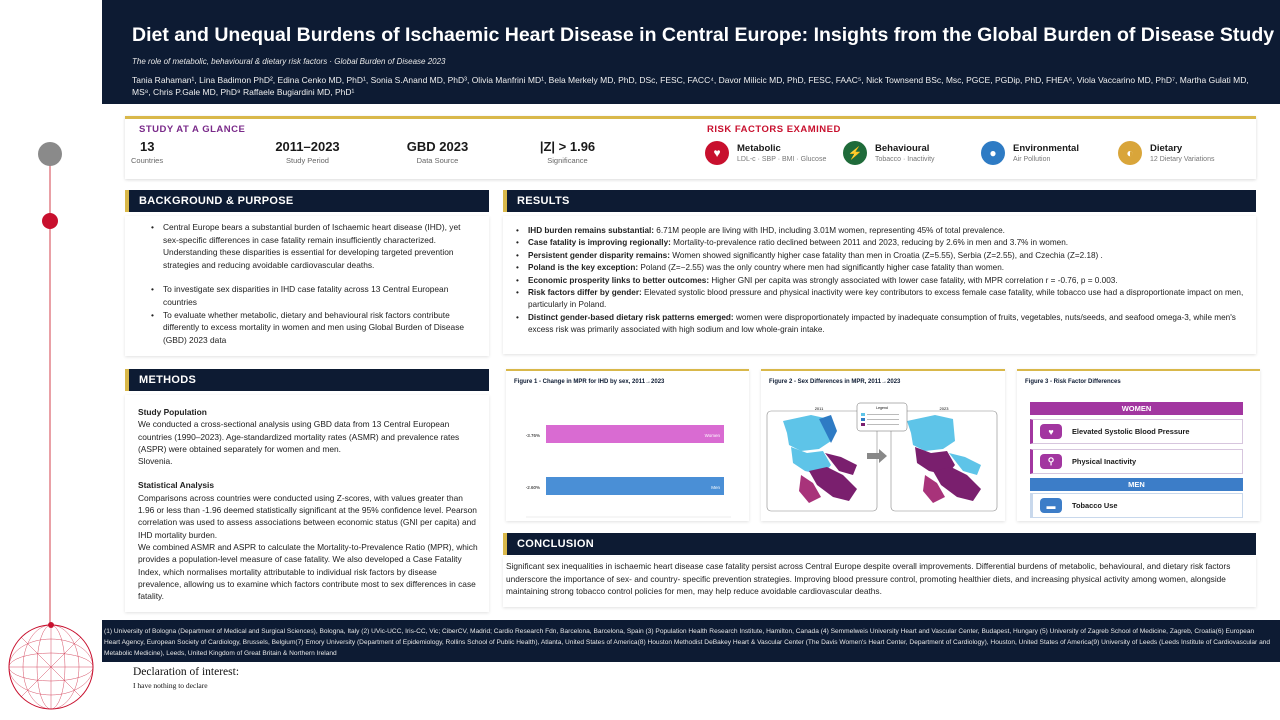 The width and height of the screenshot is (1280, 720). Describe the element at coordinates (307, 160) in the screenshot. I see `stat-label: Study Period` at that location.